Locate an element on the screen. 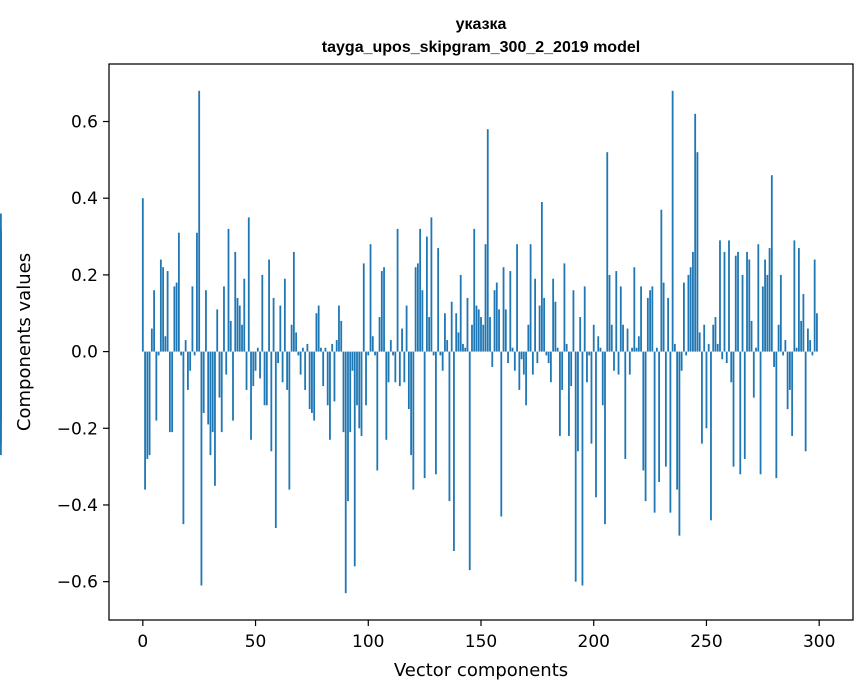 The width and height of the screenshot is (867, 696). chart-subtitle: tayga_upos_skipgram_300_2_2019 model is located at coordinates (481, 47).